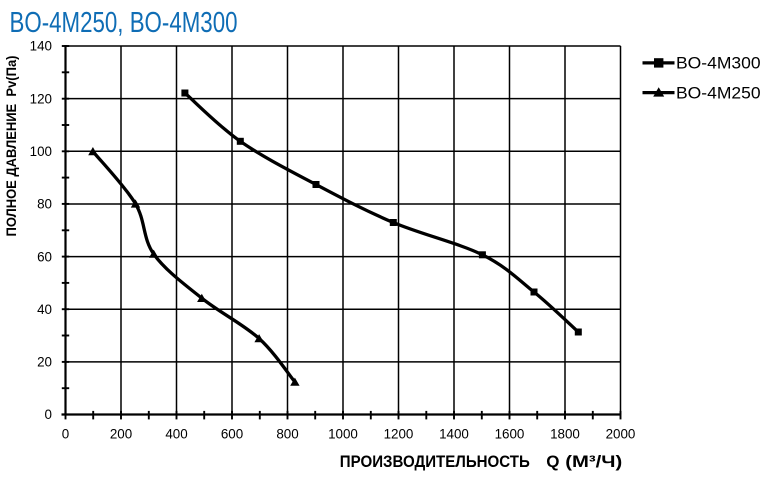  What do you see at coordinates (44, 204) in the screenshot?
I see `svg-text: 80` at bounding box center [44, 204].